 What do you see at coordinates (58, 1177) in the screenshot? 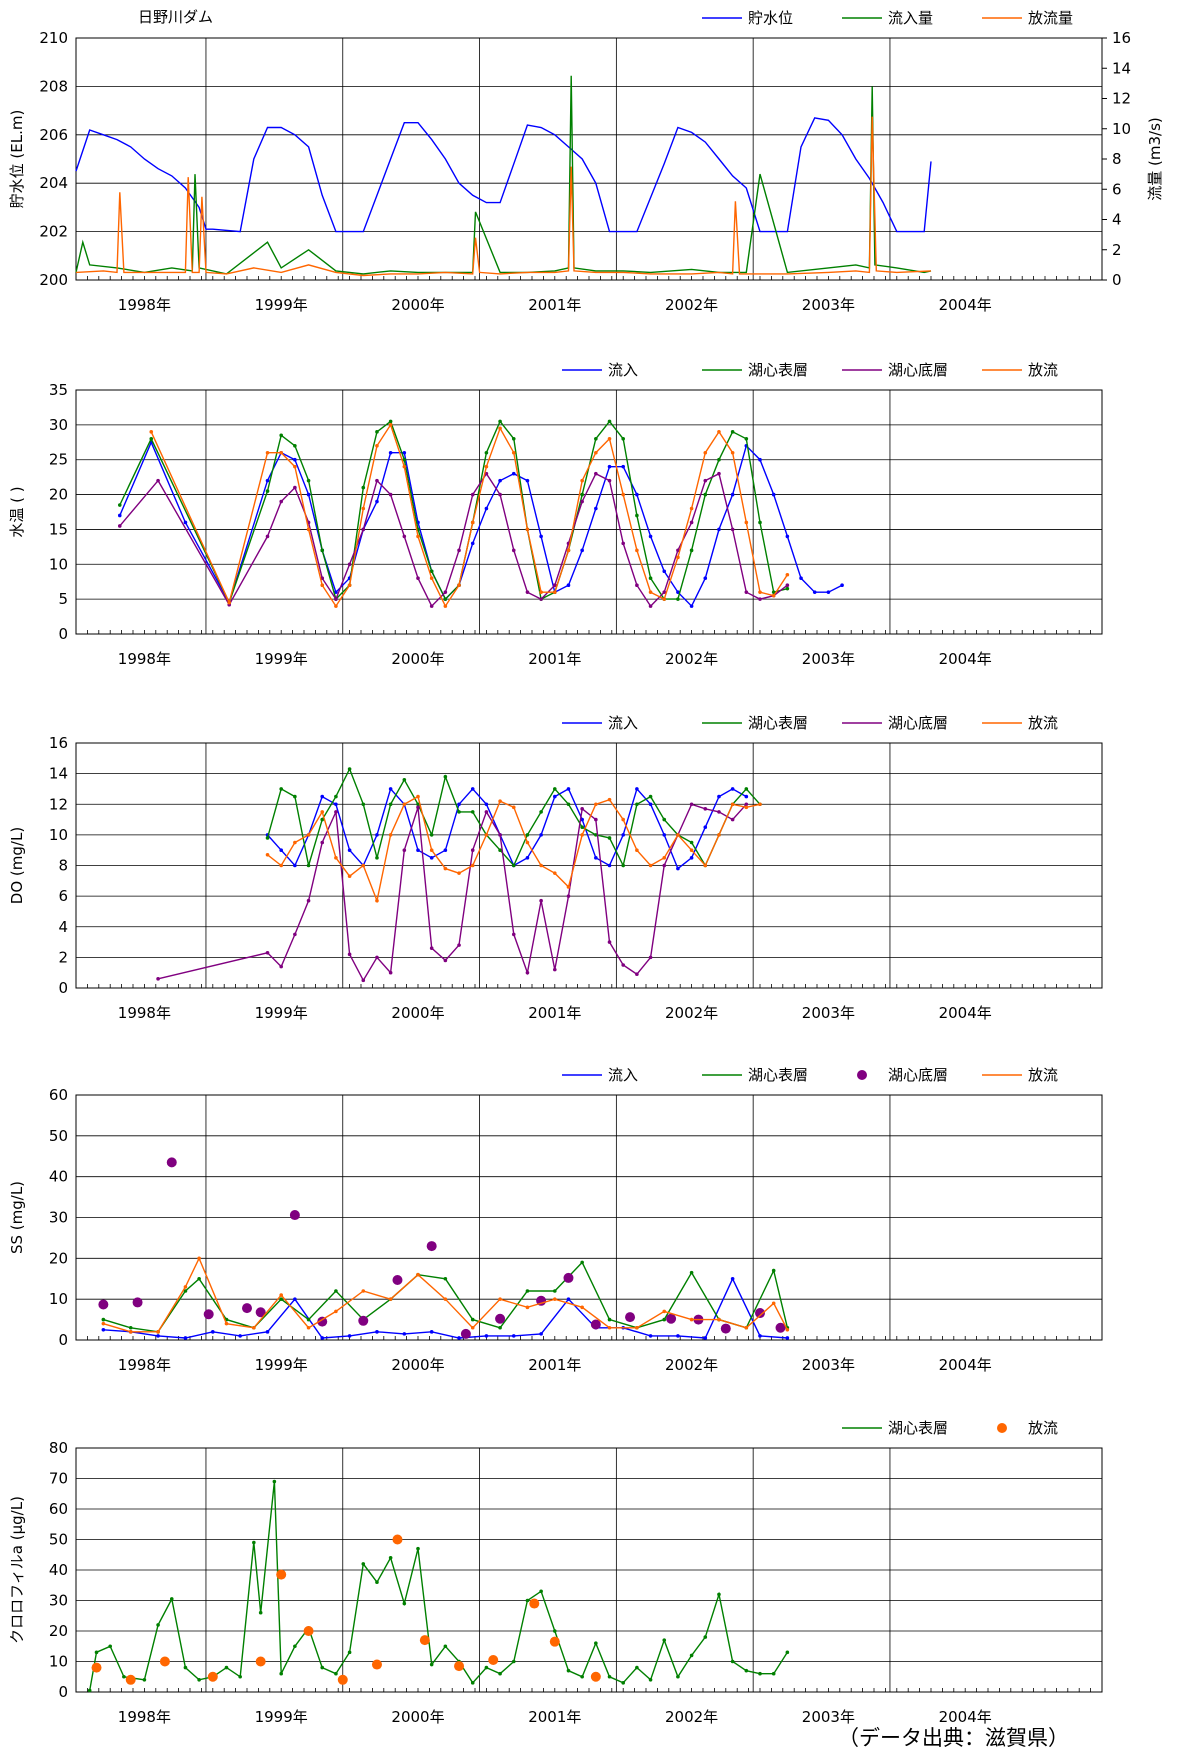
I see `y-tick-label: 40` at bounding box center [58, 1177].